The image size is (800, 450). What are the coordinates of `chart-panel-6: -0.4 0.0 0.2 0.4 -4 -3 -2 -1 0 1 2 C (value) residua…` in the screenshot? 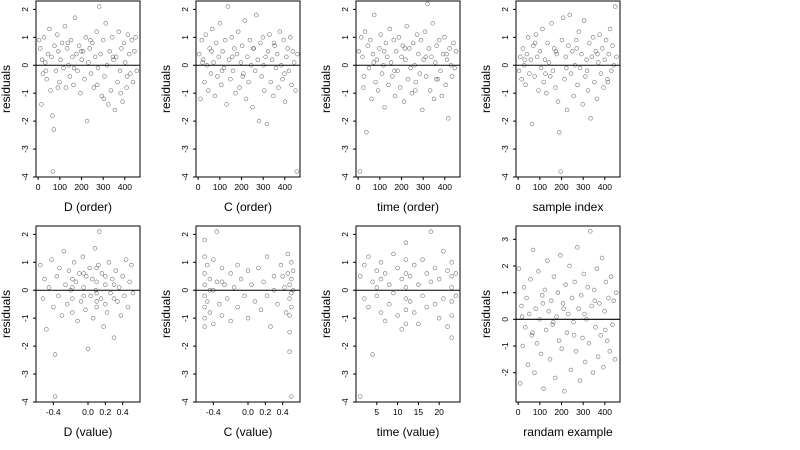 It's located at (230, 332).